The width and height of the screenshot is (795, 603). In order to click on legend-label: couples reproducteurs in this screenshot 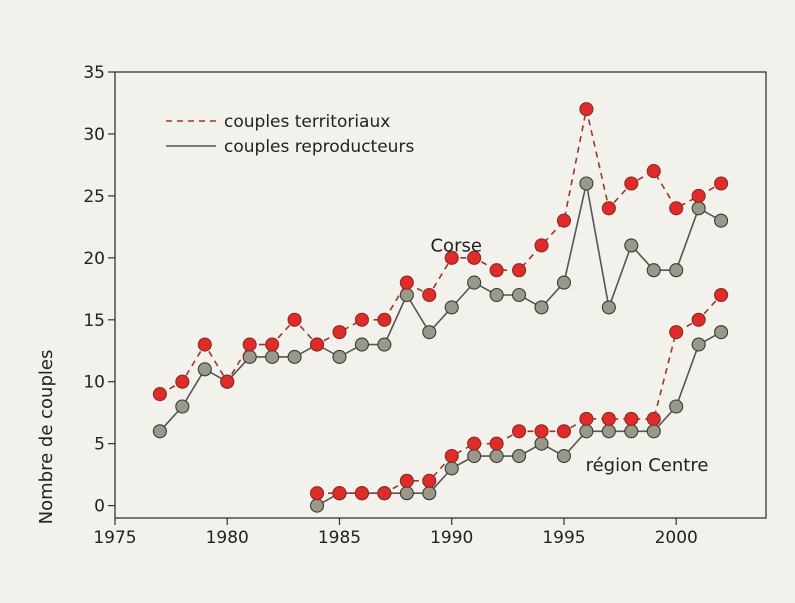, I will do `click(319, 147)`.